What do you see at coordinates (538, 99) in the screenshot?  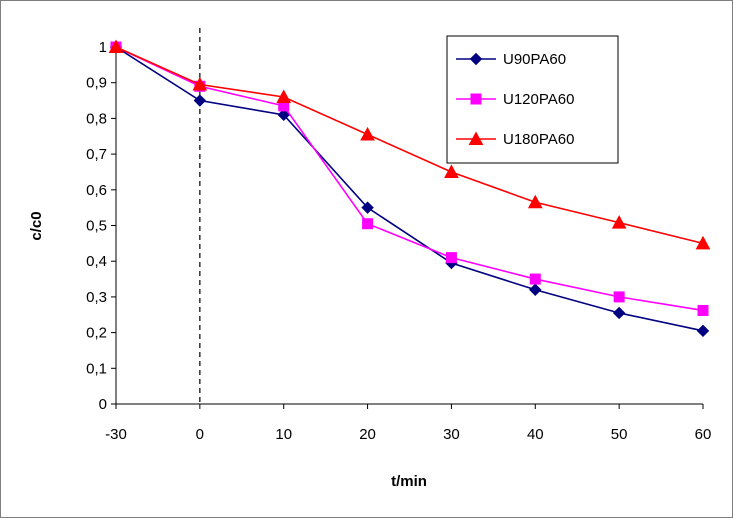 I see `legend-label: U120PA60` at bounding box center [538, 99].